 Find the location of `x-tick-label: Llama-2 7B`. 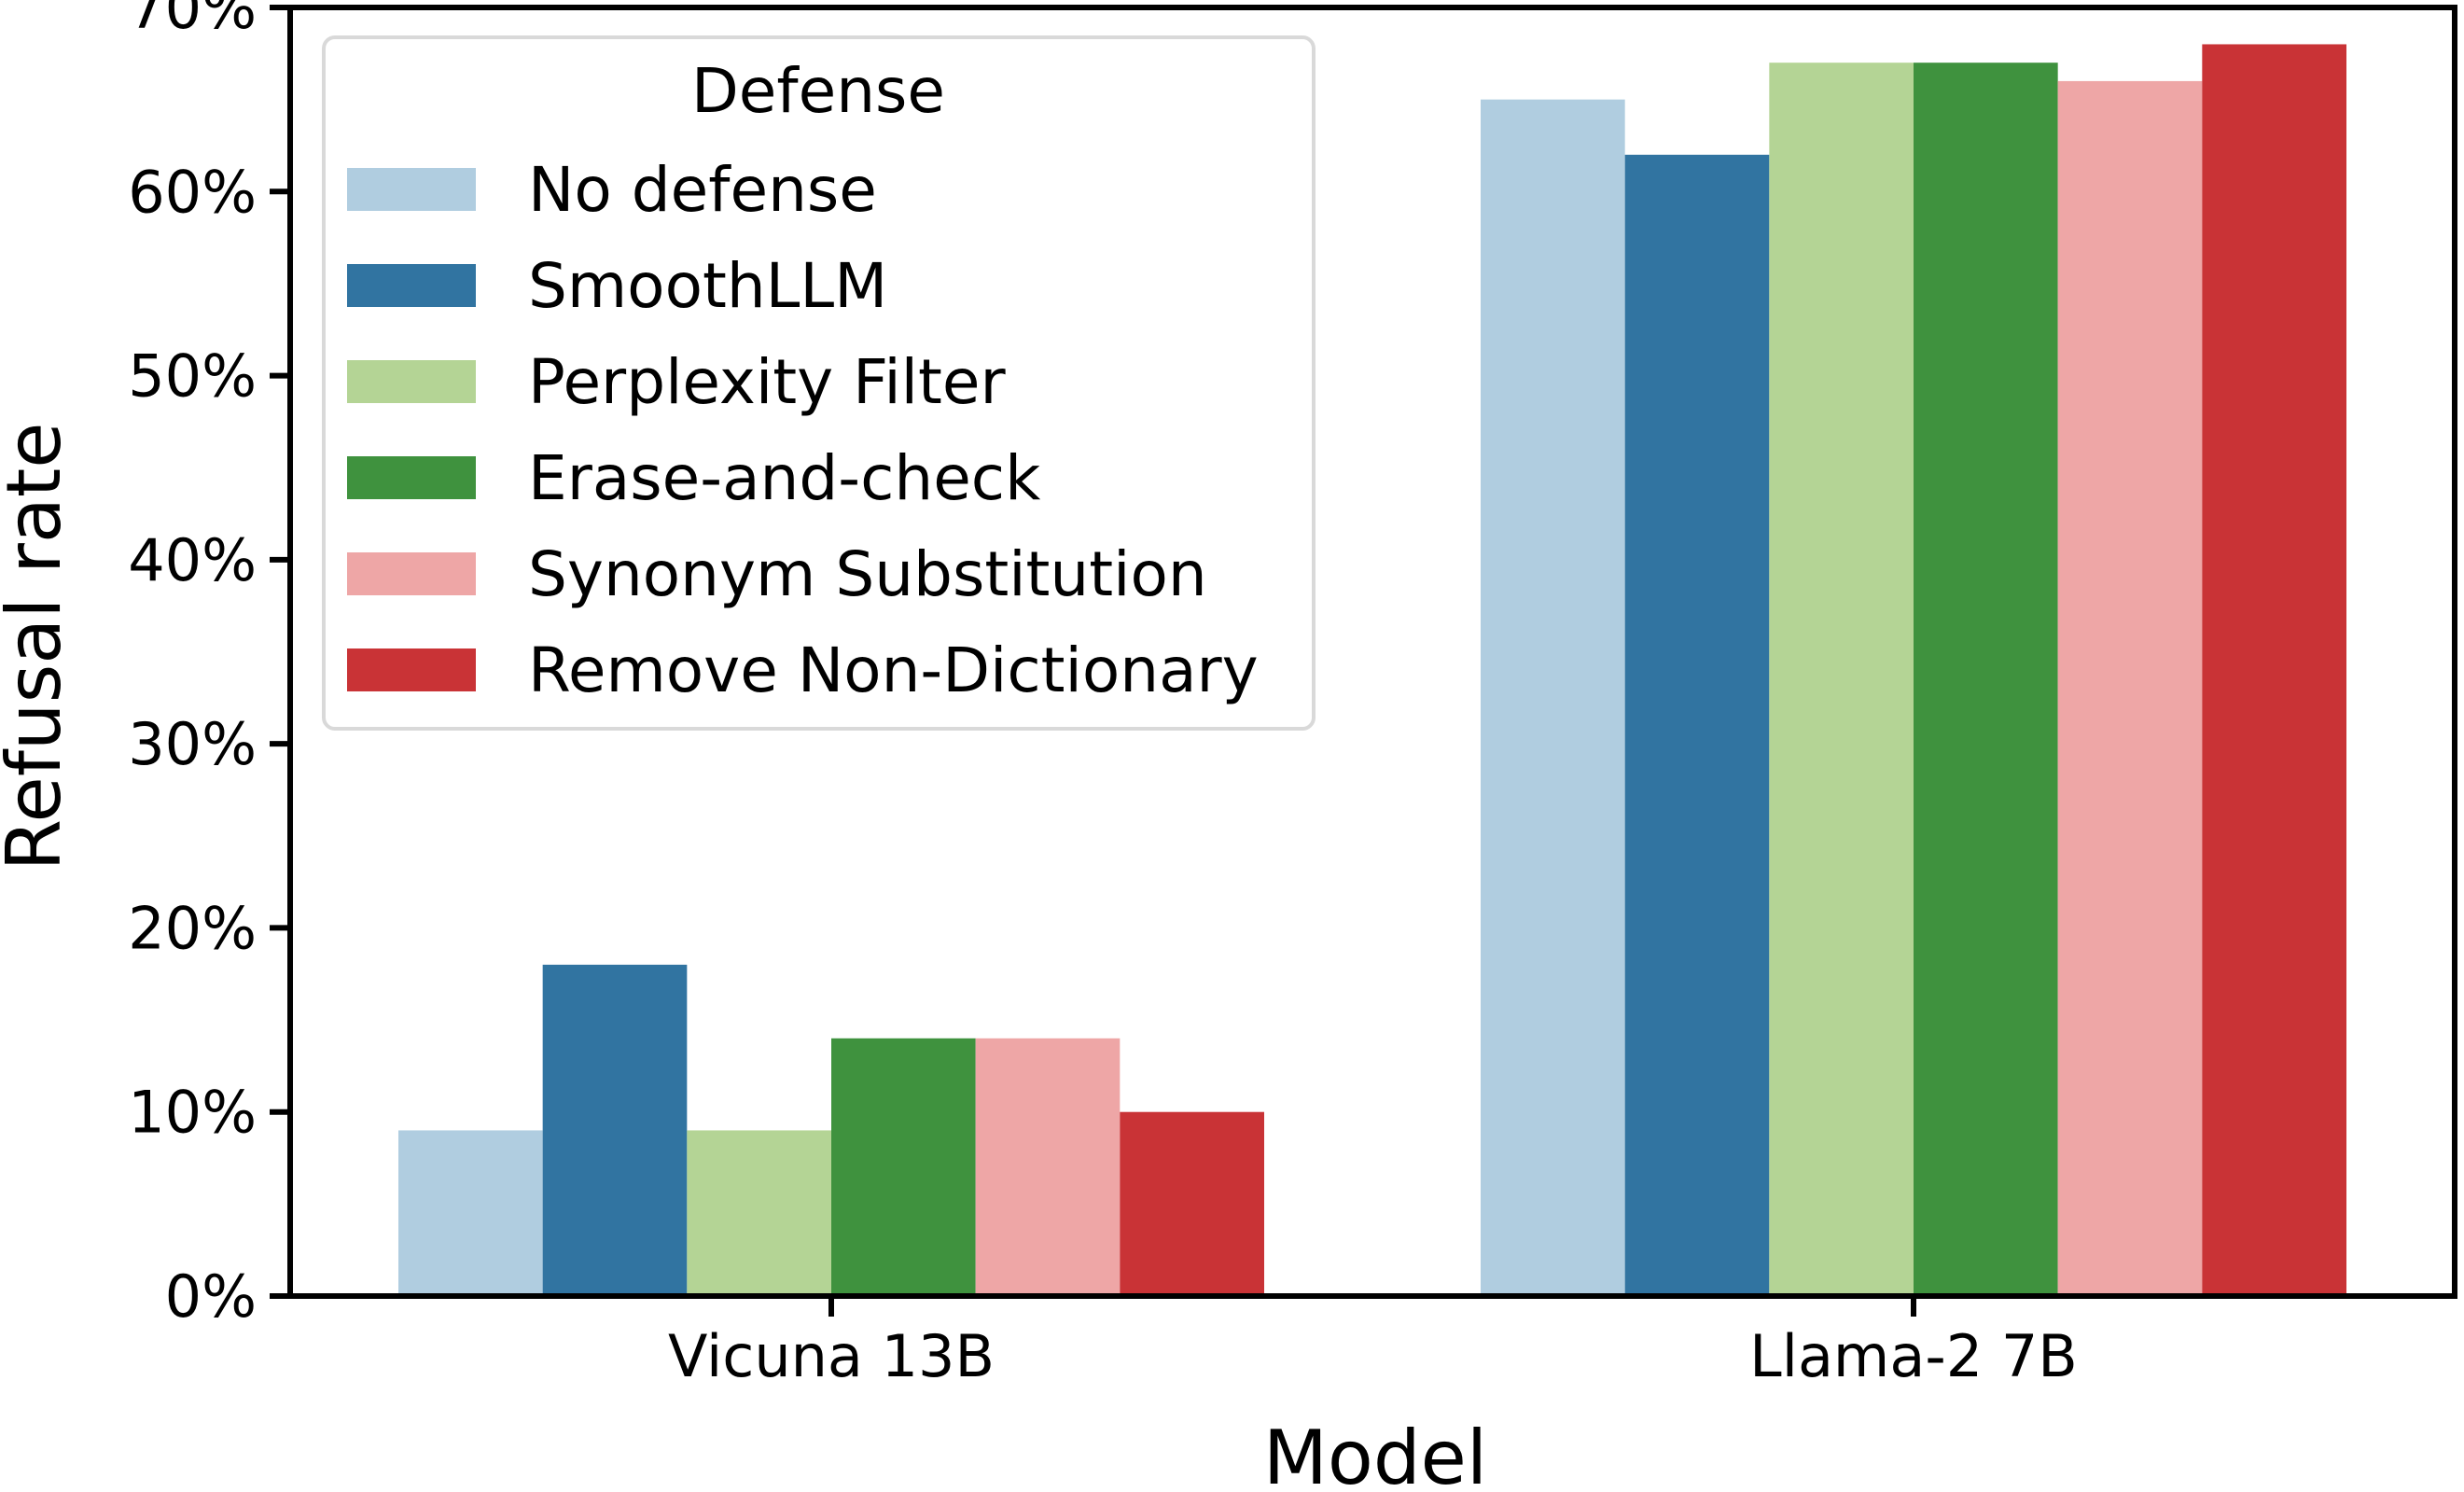

x-tick-label: Llama-2 7B is located at coordinates (1913, 1356).